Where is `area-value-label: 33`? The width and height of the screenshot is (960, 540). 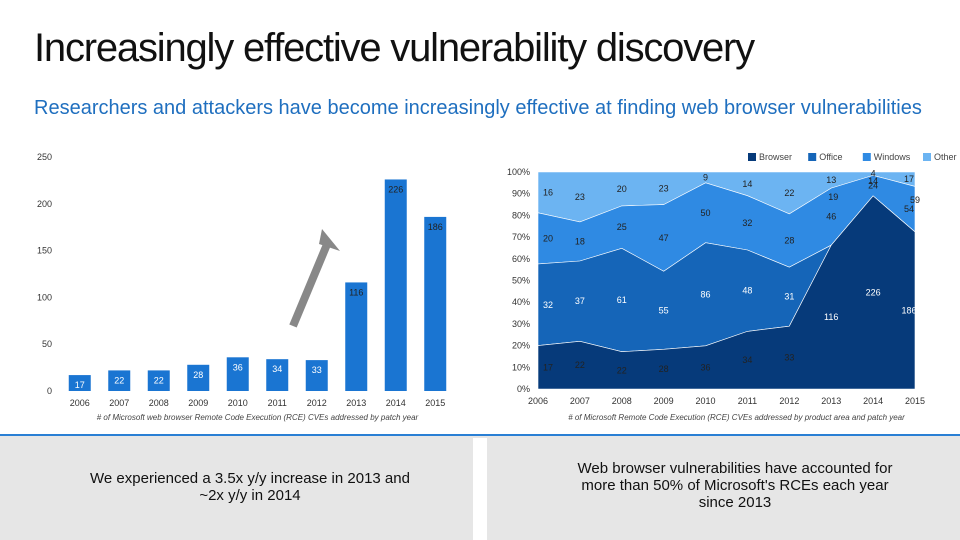
area-value-label: 33 is located at coordinates (789, 358).